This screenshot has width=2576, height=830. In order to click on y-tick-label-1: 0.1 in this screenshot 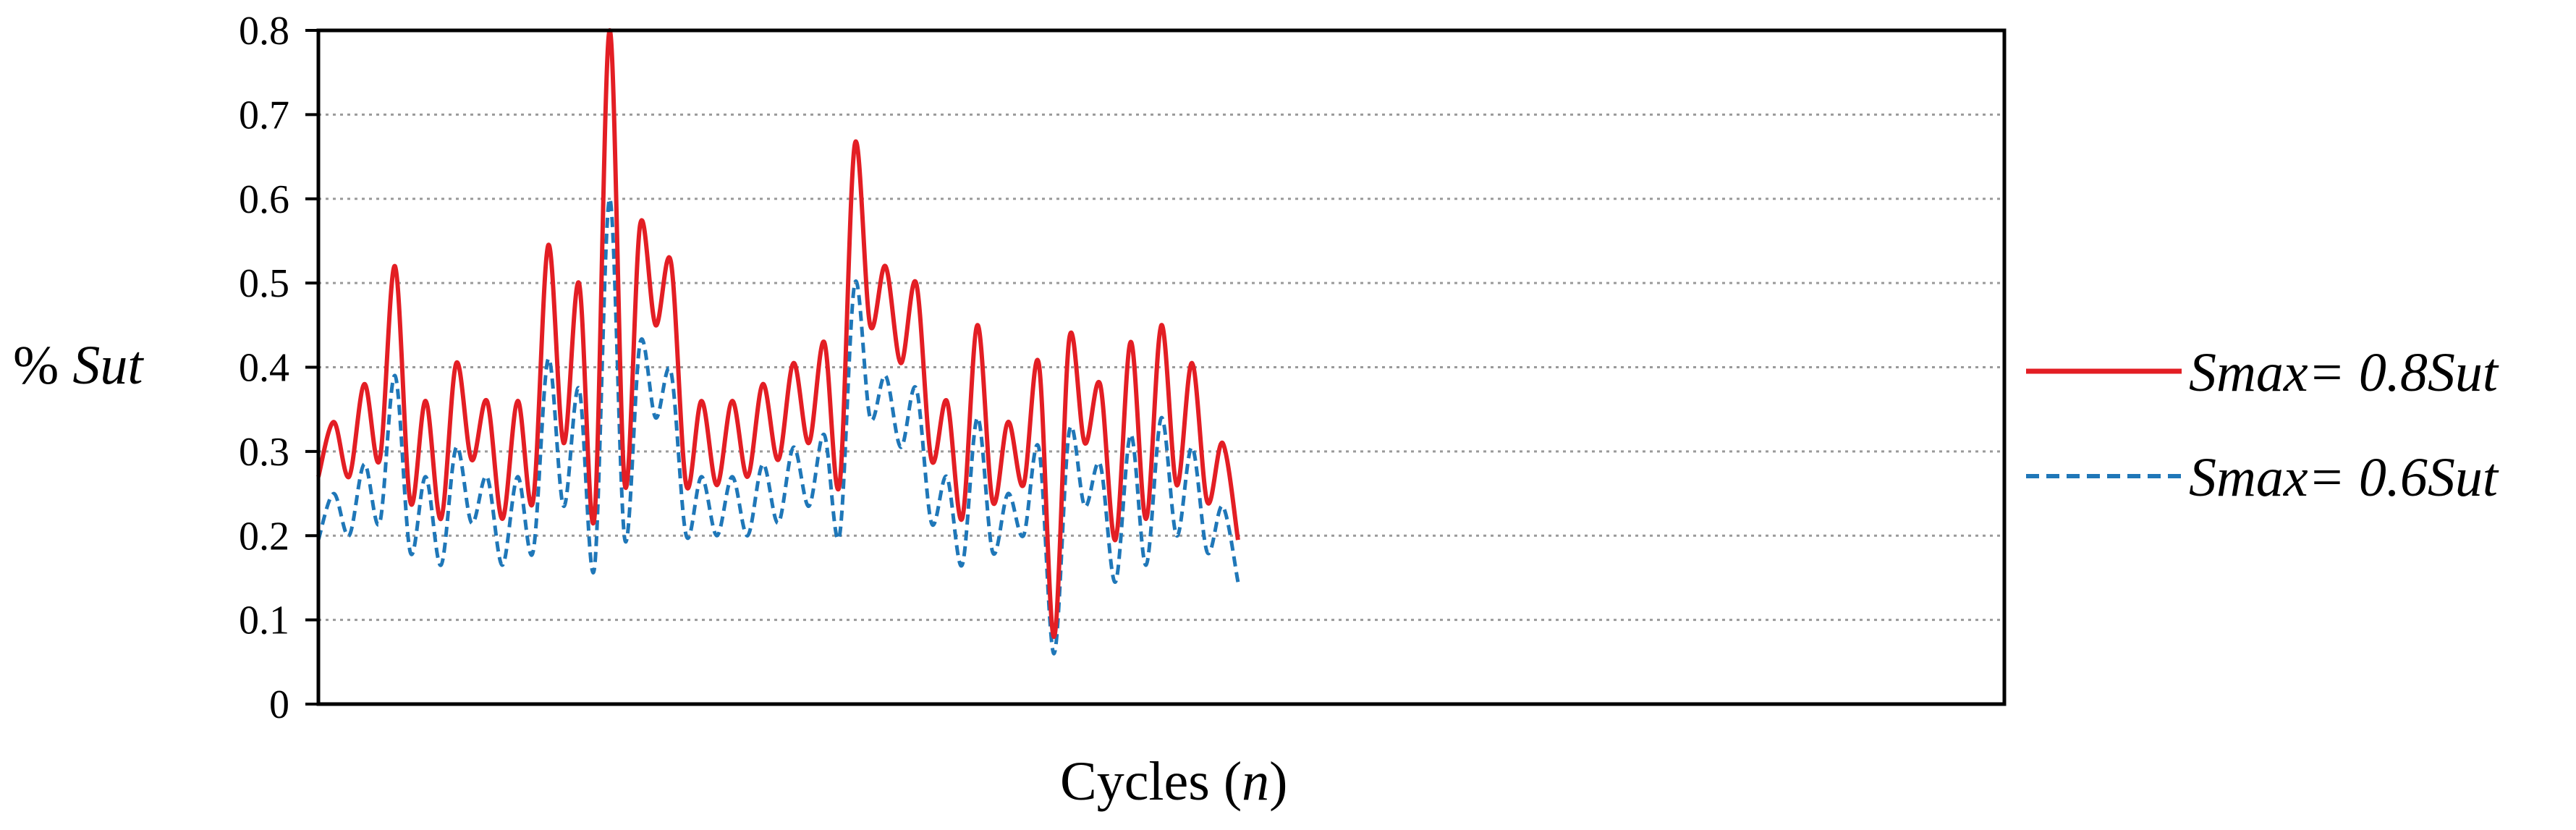, I will do `click(264, 620)`.